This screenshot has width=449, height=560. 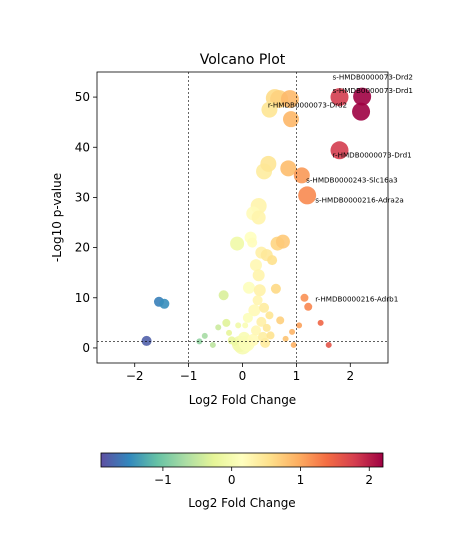 I want to click on y-tick-label: 20, so click(x=82, y=248).